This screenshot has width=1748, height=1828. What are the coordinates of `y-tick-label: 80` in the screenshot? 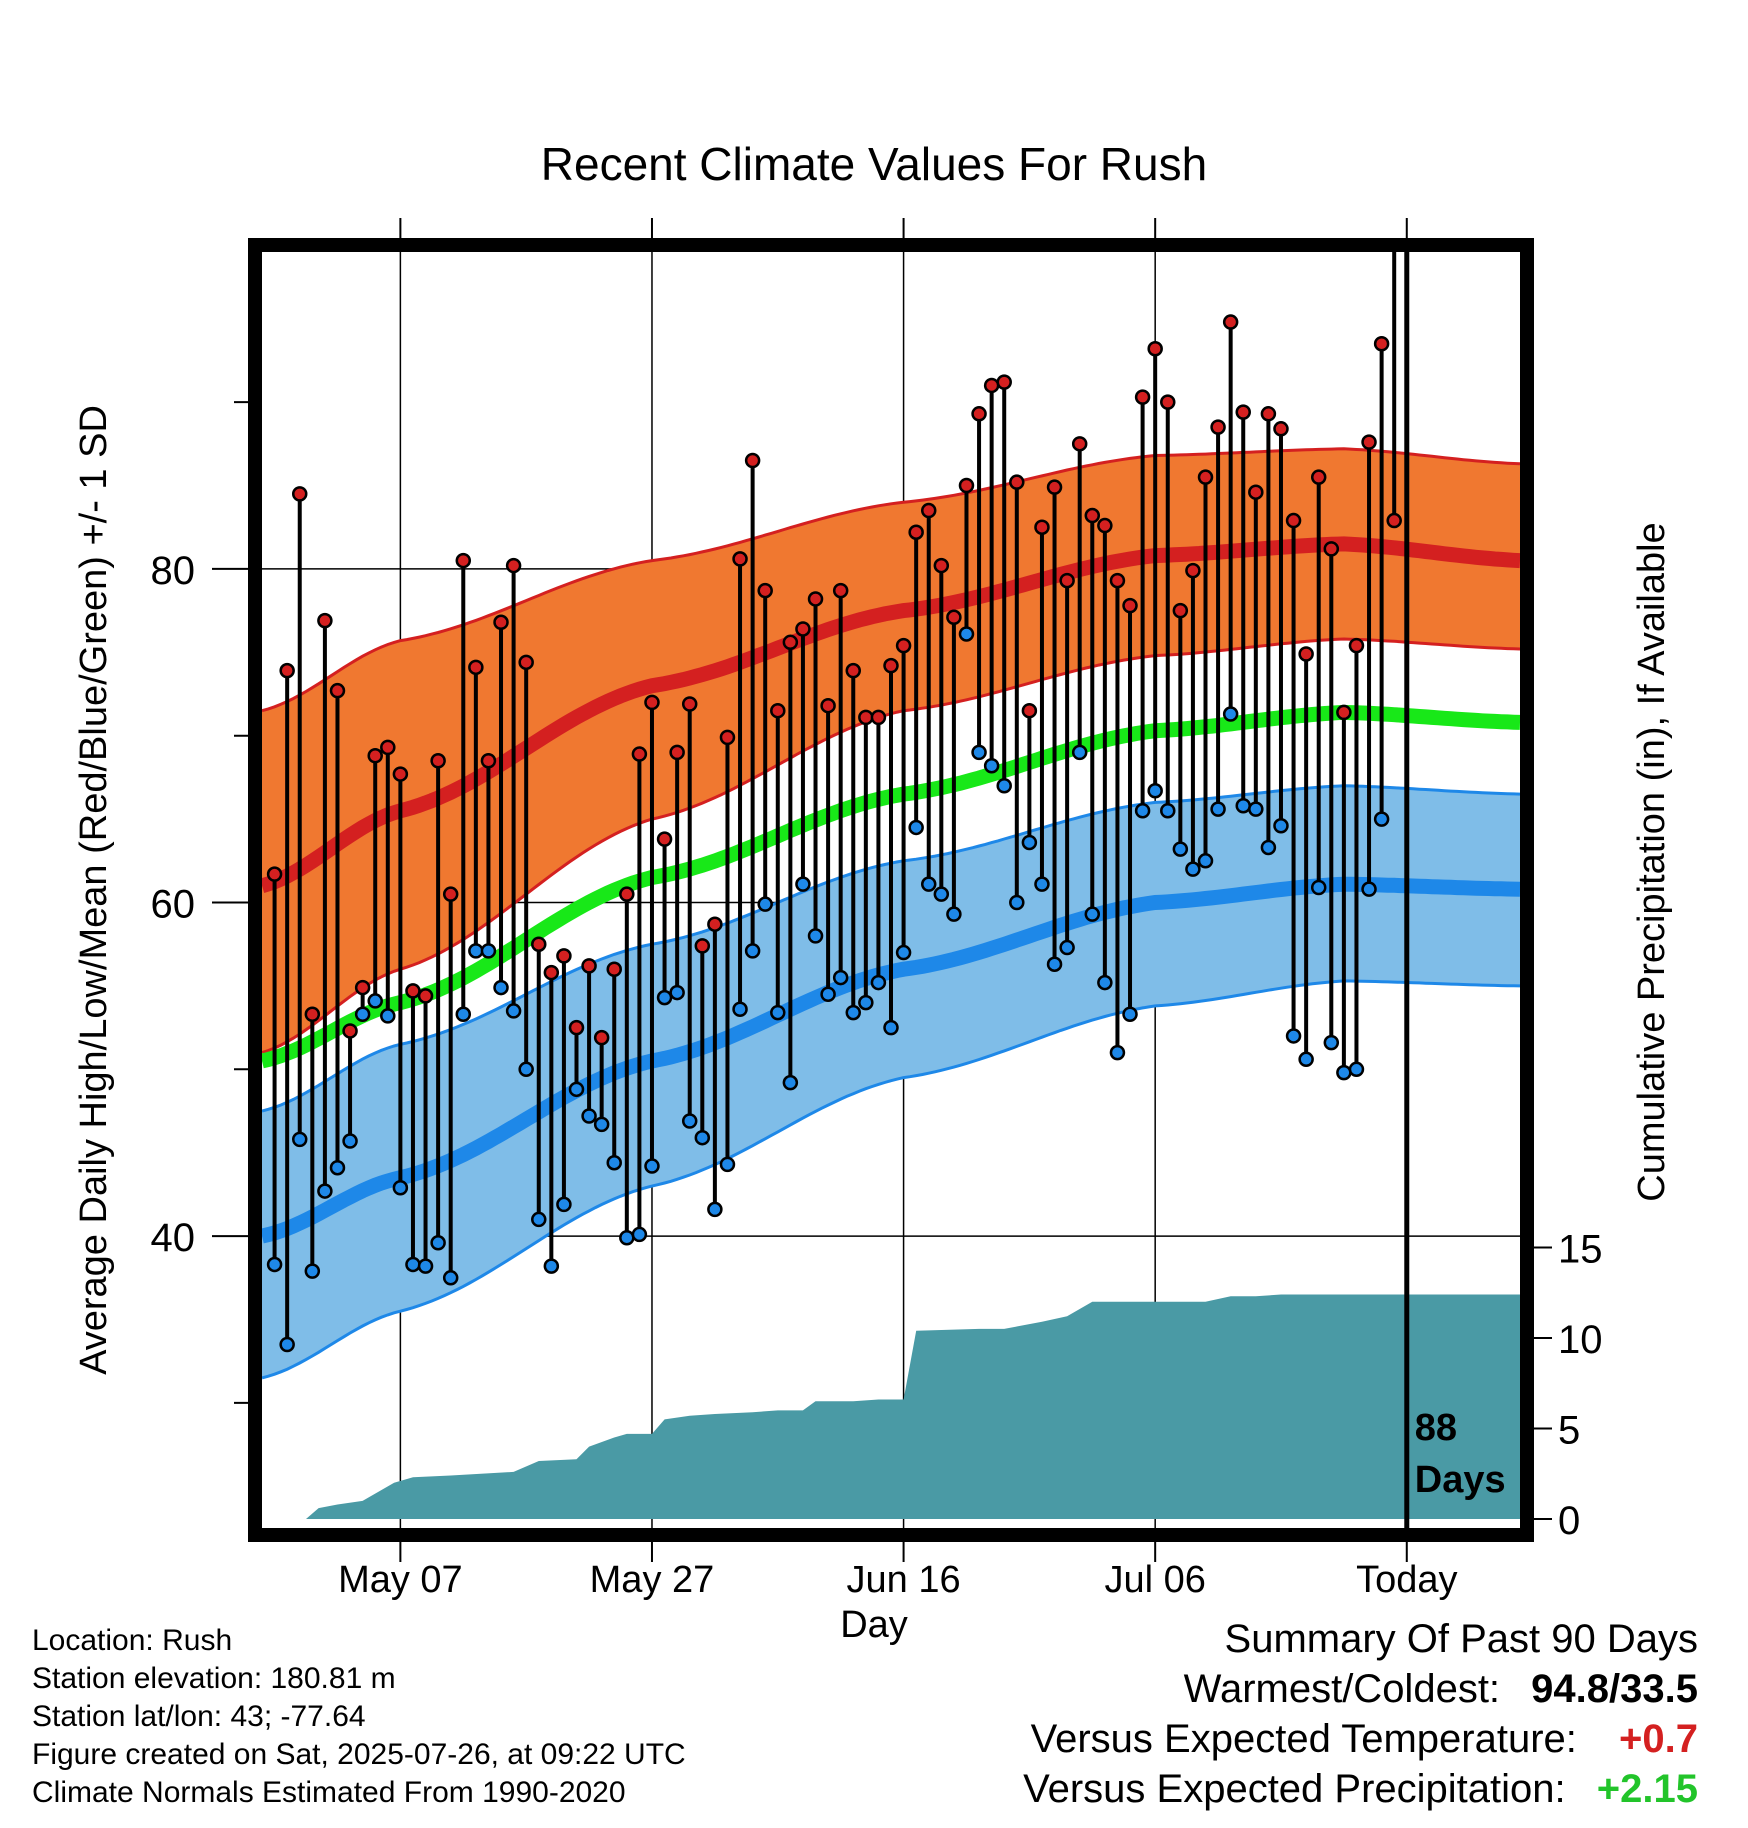 It's located at (173, 571).